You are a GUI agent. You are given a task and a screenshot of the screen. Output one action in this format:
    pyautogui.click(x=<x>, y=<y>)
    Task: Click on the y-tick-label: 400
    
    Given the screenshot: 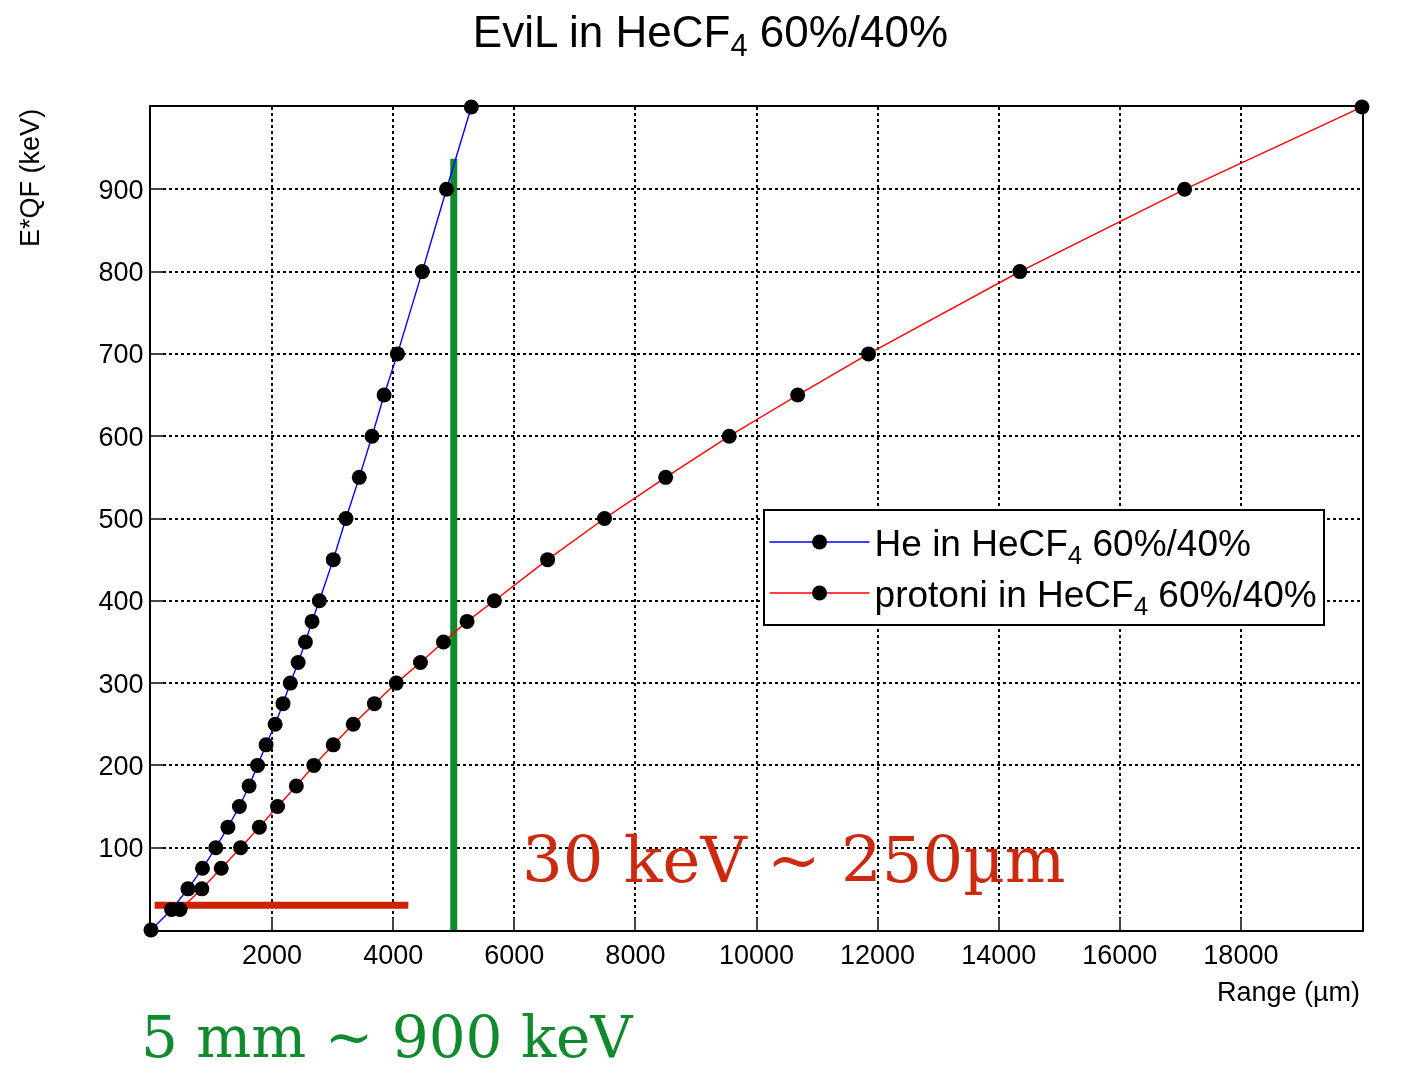 What is the action you would take?
    pyautogui.click(x=121, y=601)
    